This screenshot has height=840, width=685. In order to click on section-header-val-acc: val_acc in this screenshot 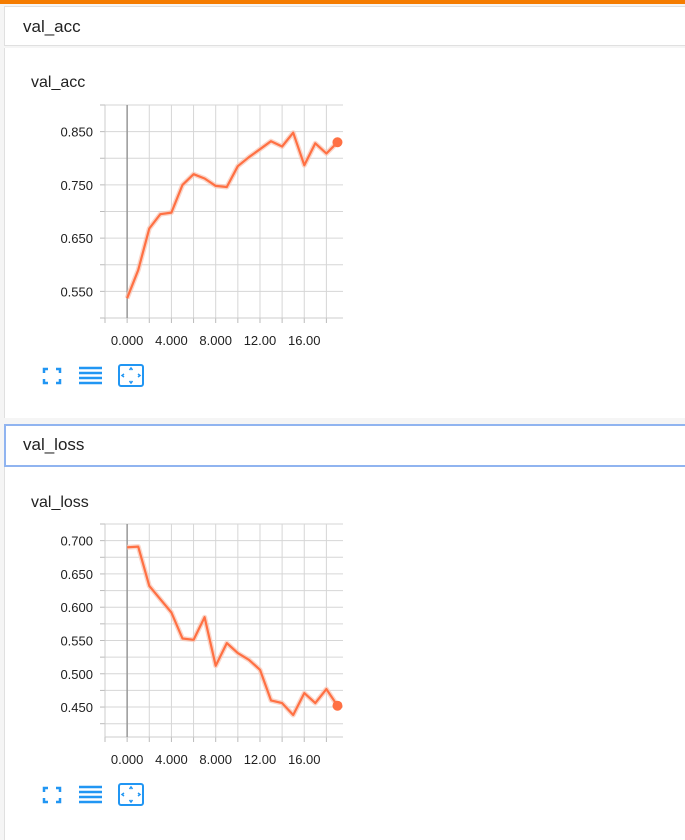, I will do `click(344, 26)`.